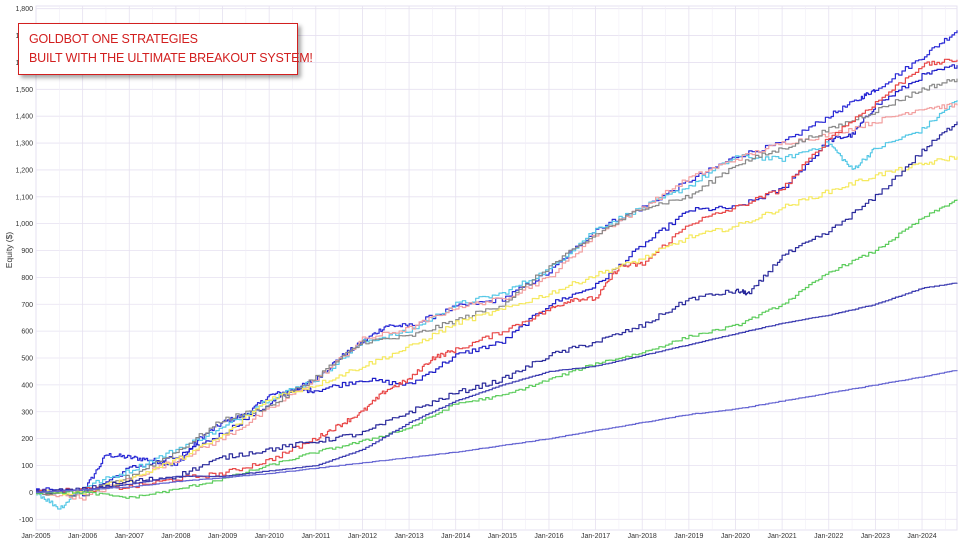 The width and height of the screenshot is (960, 545). What do you see at coordinates (688, 536) in the screenshot?
I see `x-tick-label: Jan-2019` at bounding box center [688, 536].